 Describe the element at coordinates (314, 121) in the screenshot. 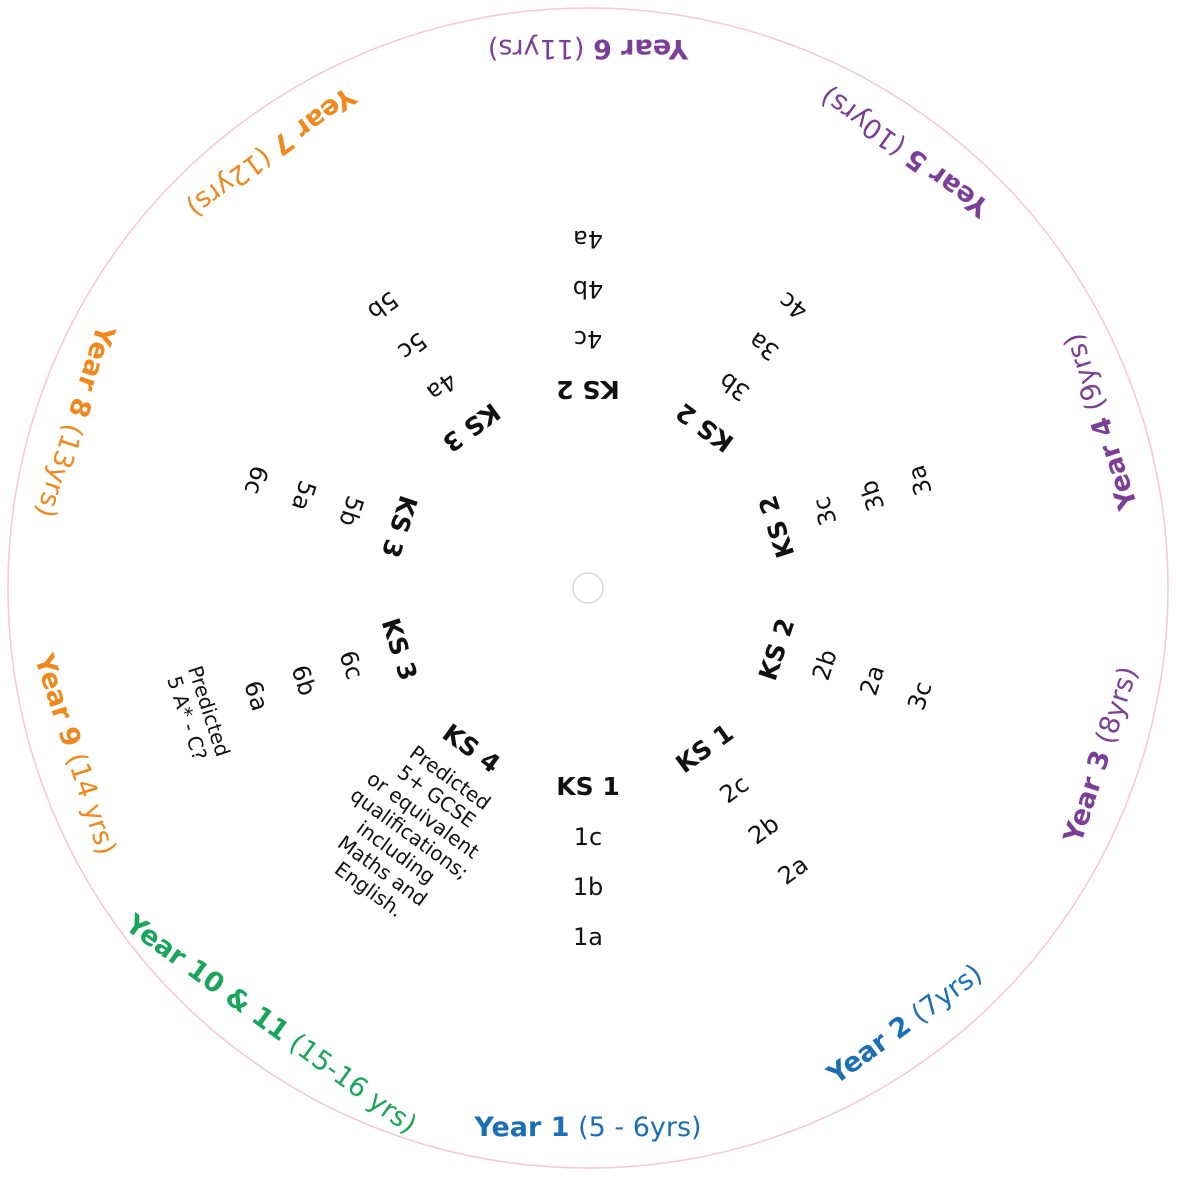

I see `year-label-name: Year 7` at that location.